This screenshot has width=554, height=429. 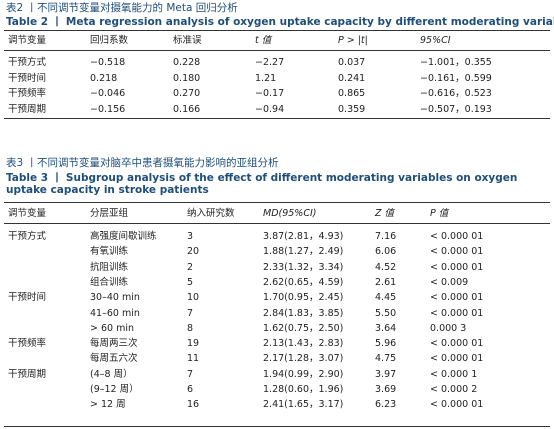 What do you see at coordinates (303, 344) in the screenshot?
I see `table-cell: 2.13(1.43，2.83)` at bounding box center [303, 344].